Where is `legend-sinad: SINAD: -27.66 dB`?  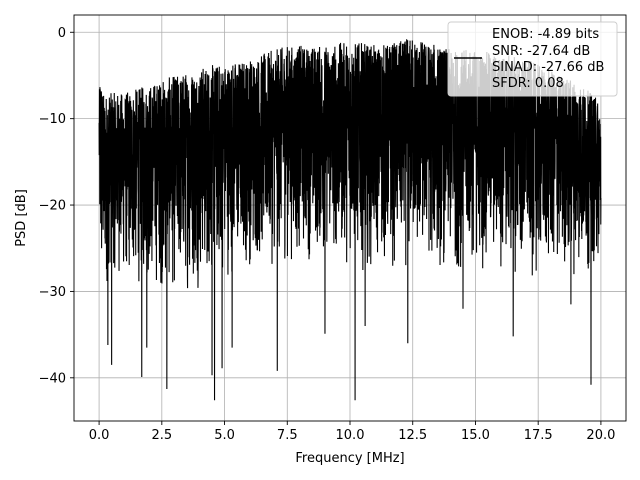 legend-sinad: SINAD: -27.66 dB is located at coordinates (548, 67).